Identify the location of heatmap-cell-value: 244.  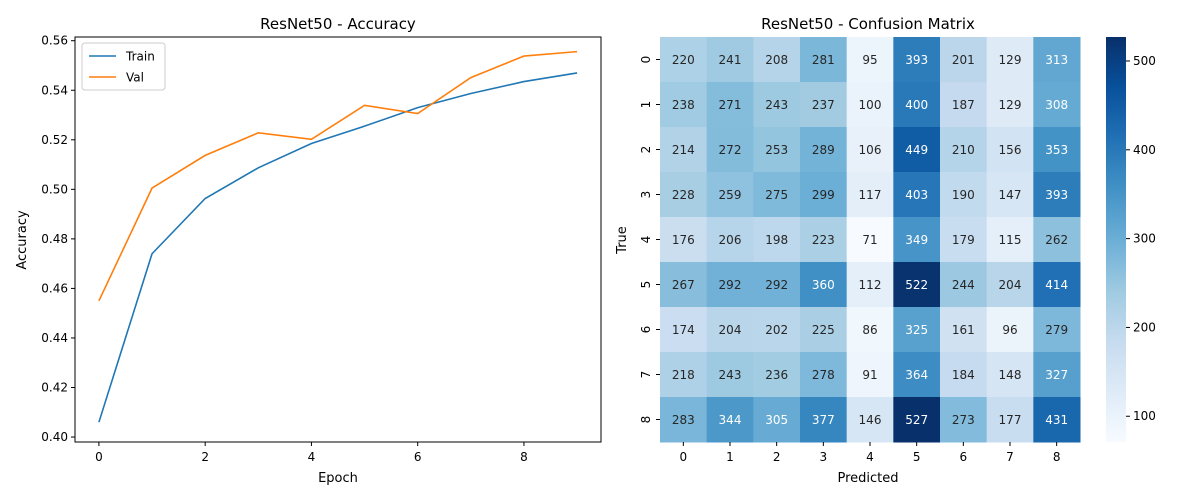
(963, 285).